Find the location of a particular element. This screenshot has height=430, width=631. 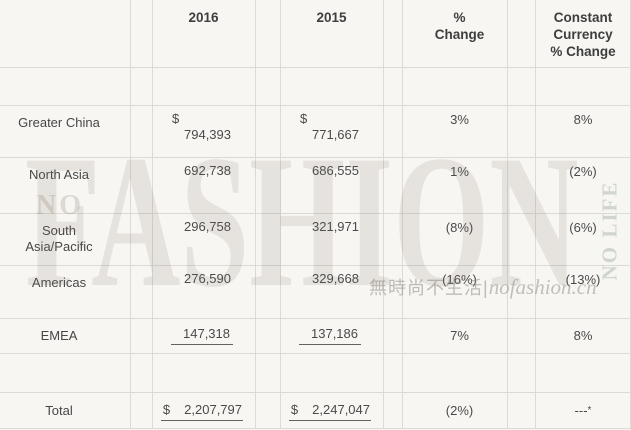

value-2015-cell: 329,668 is located at coordinates (331, 291).